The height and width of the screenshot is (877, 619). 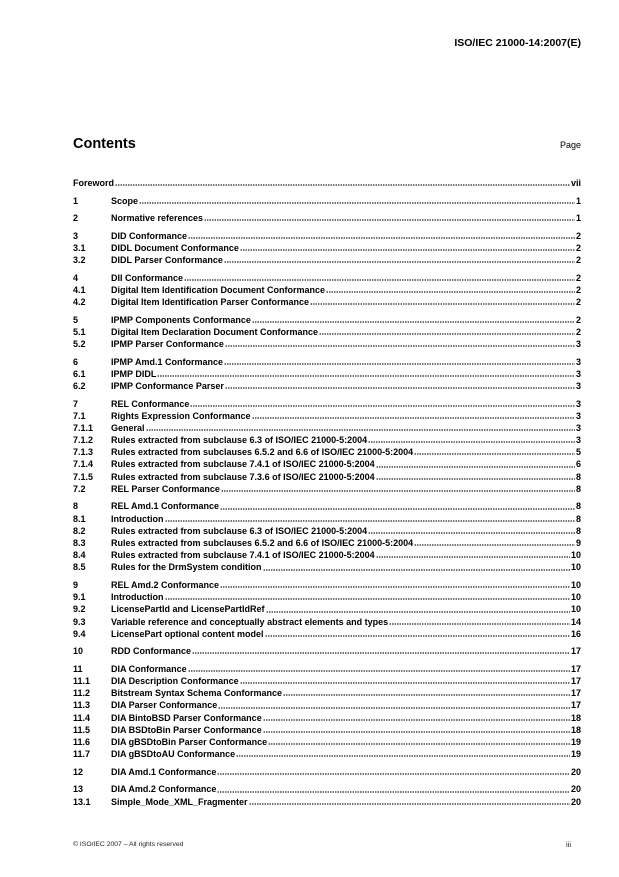 What do you see at coordinates (79, 555) in the screenshot?
I see `toc-entry-number: 8.4` at bounding box center [79, 555].